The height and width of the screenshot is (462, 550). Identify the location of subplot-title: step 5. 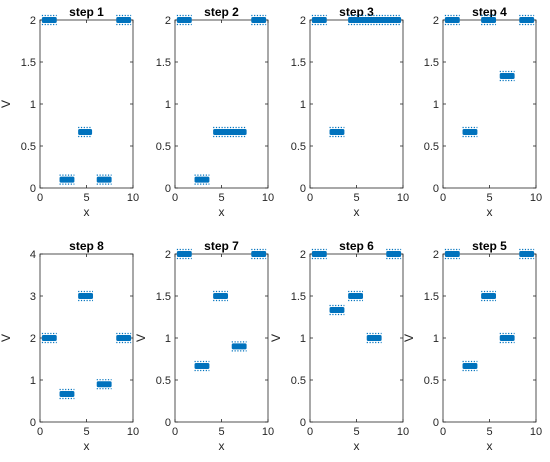
(489, 246).